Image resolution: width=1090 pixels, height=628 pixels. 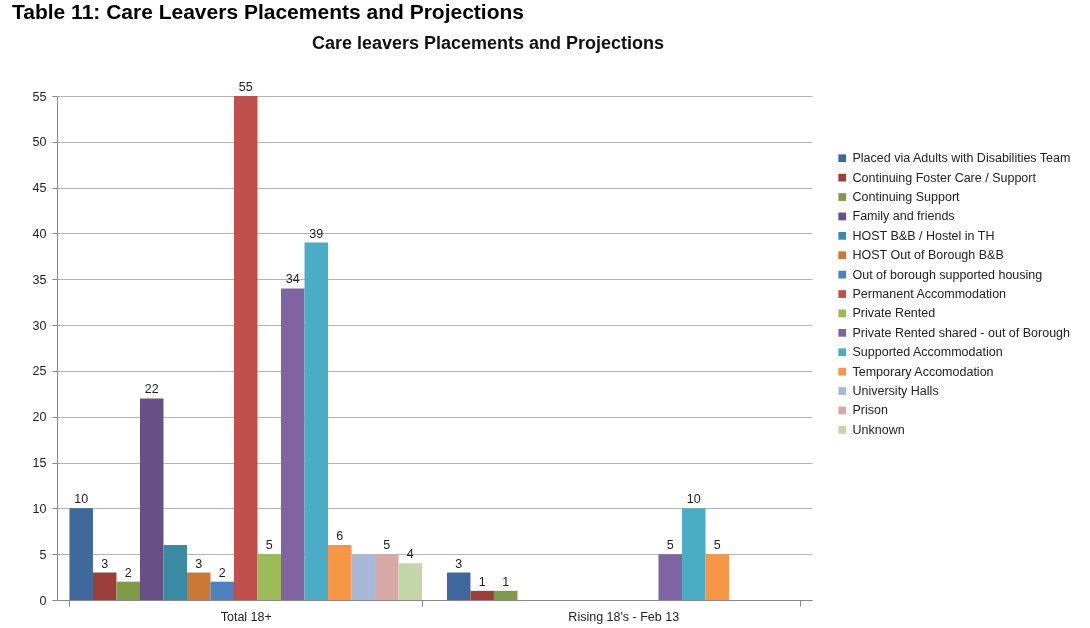 What do you see at coordinates (903, 216) in the screenshot?
I see `legend-label: Family and friends` at bounding box center [903, 216].